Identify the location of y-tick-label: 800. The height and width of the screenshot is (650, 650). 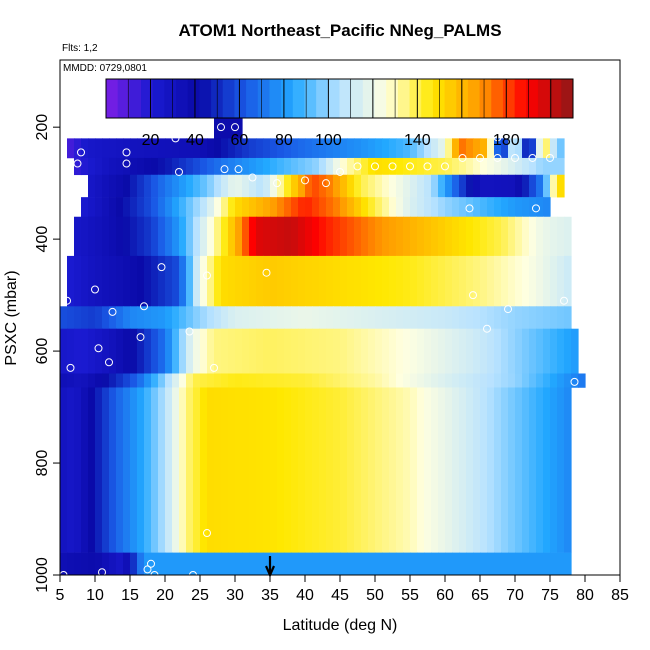
(42, 463).